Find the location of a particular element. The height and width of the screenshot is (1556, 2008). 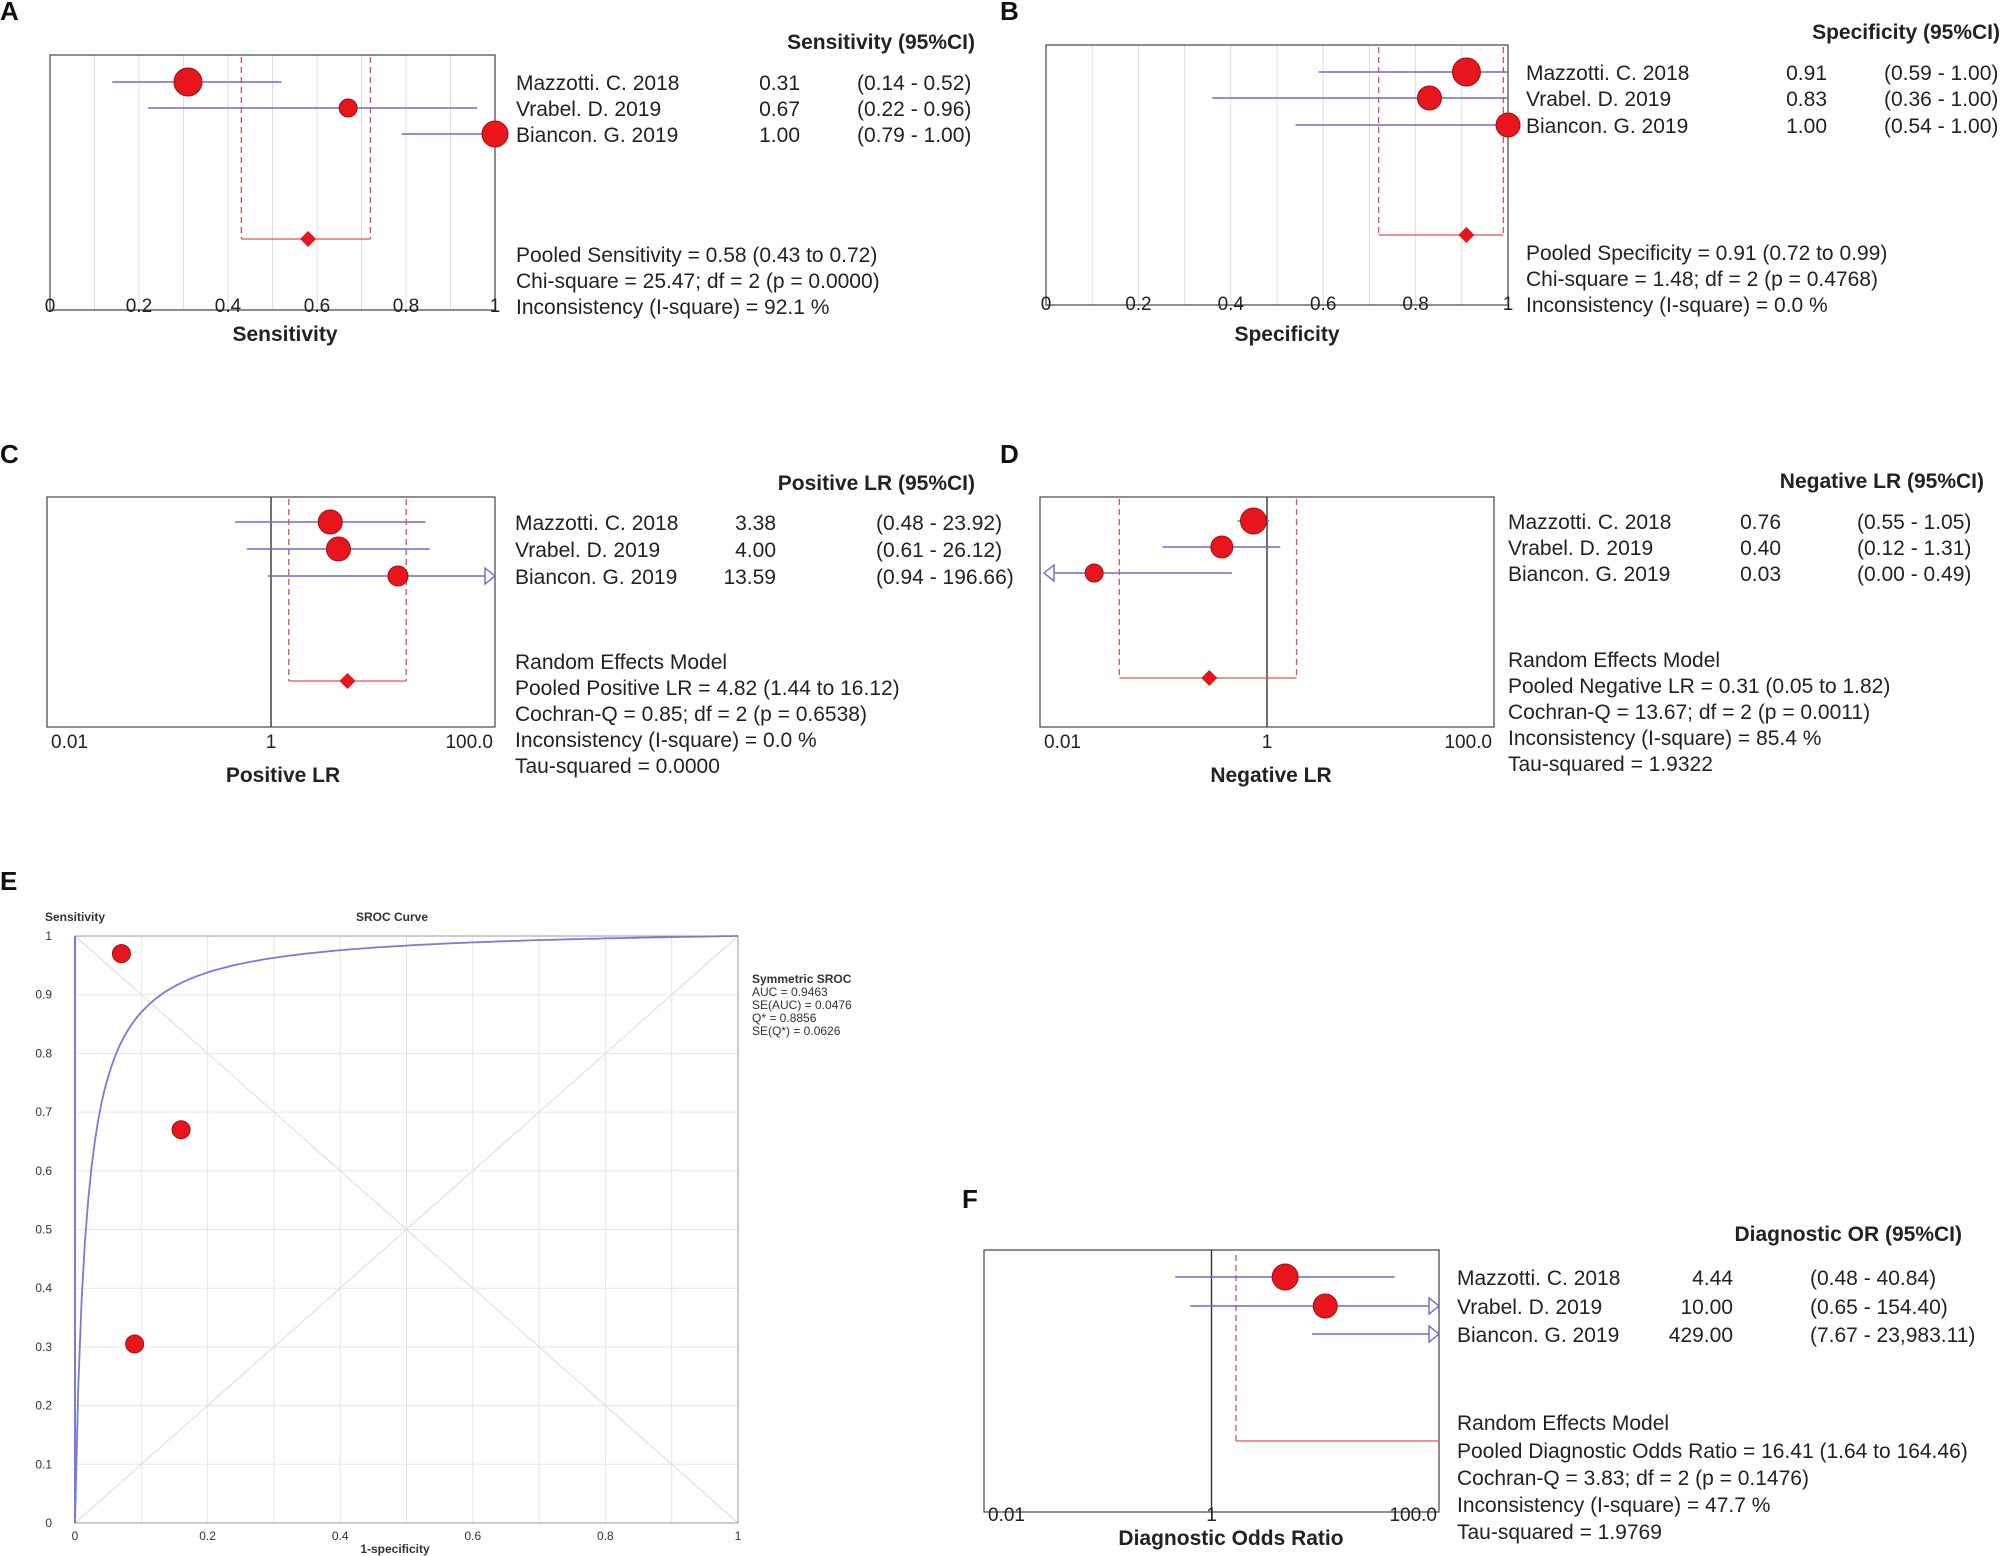

study-ci: (0.00 - 0.49) is located at coordinates (1914, 574).